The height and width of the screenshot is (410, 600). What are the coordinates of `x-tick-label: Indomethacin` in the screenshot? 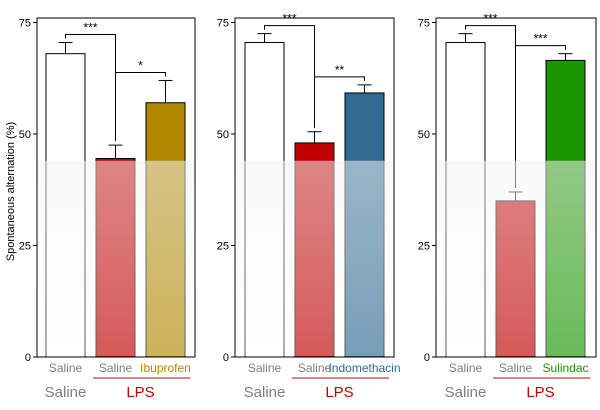 It's located at (364, 368).